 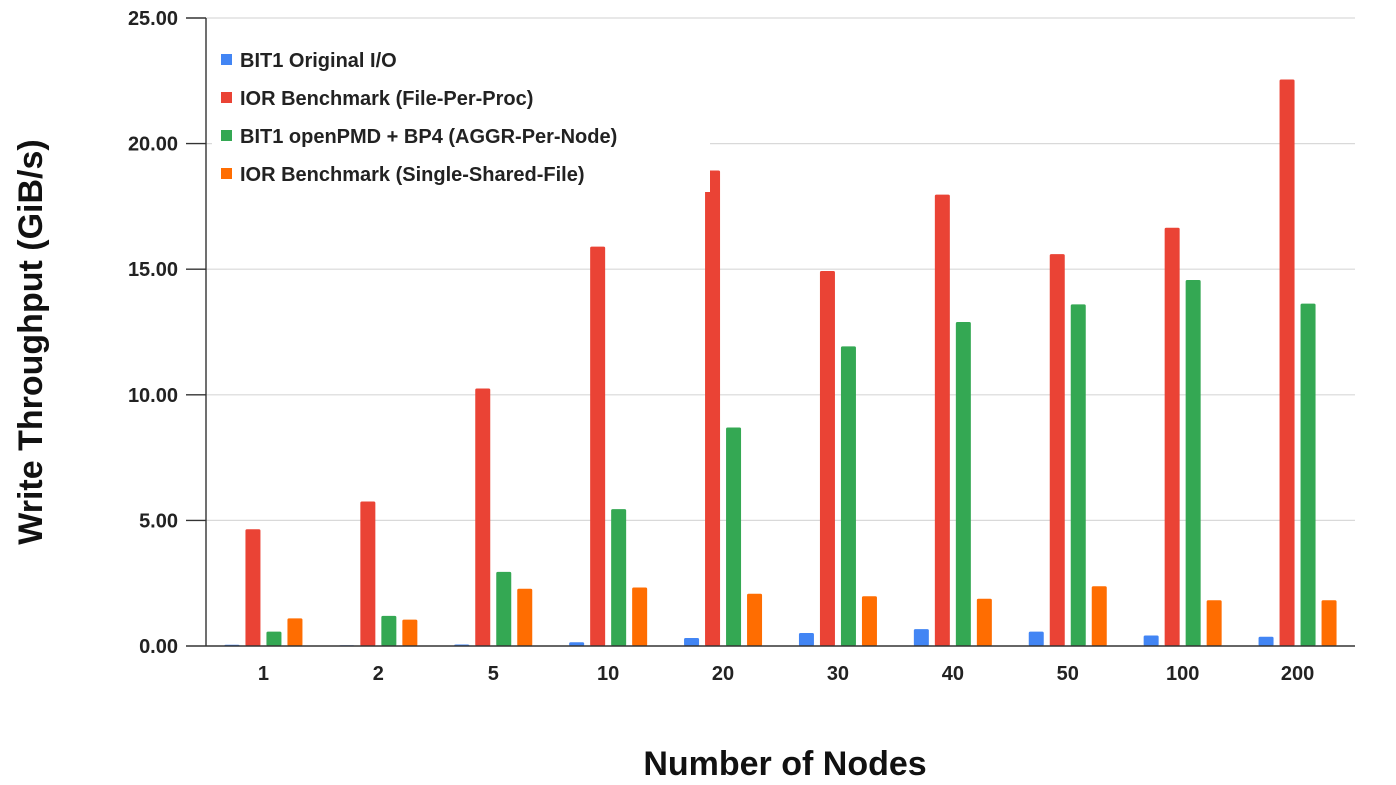 What do you see at coordinates (31, 341) in the screenshot?
I see `y-axis-title: Write Throughput (GiB/s)` at bounding box center [31, 341].